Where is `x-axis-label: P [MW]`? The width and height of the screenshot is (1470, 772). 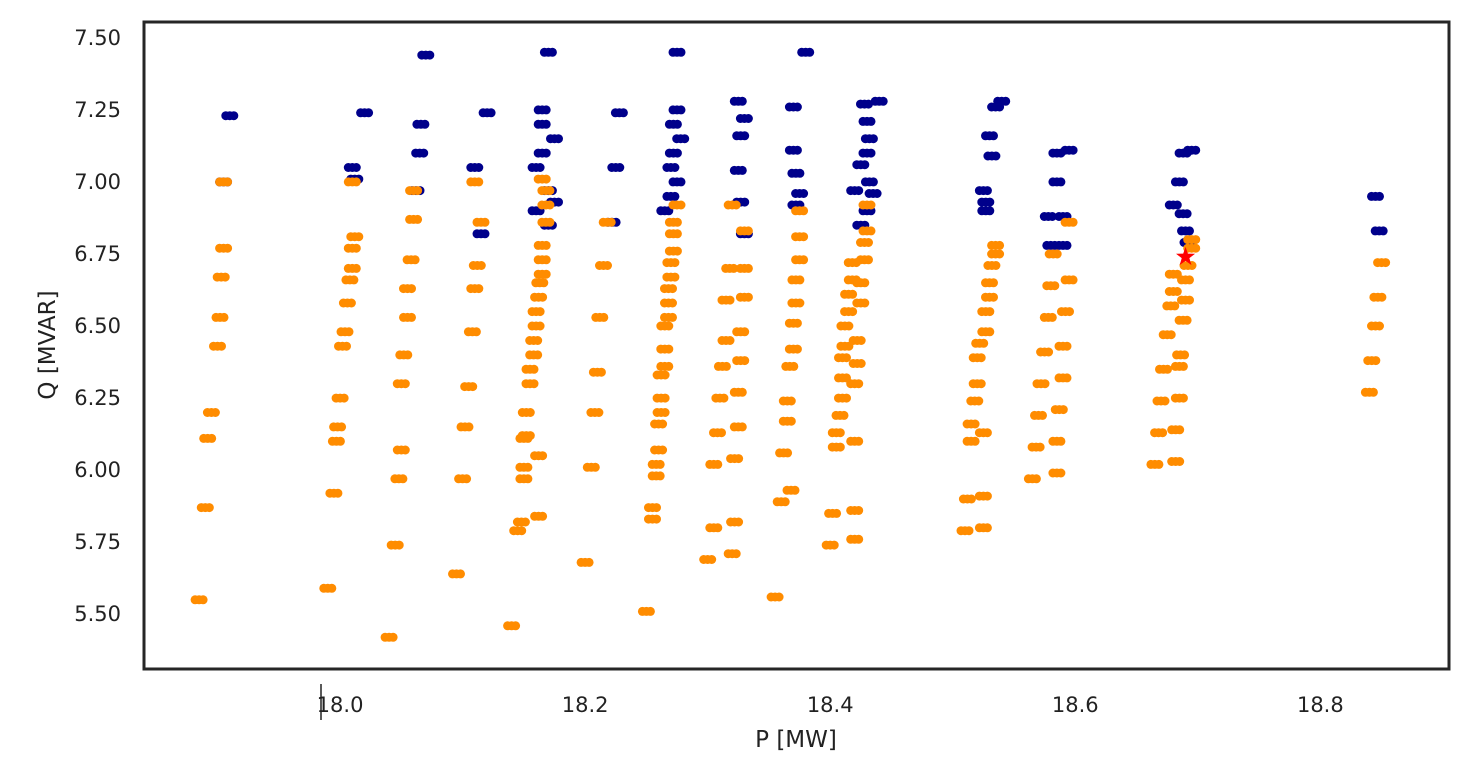
x-axis-label: P [MW] is located at coordinates (796, 740).